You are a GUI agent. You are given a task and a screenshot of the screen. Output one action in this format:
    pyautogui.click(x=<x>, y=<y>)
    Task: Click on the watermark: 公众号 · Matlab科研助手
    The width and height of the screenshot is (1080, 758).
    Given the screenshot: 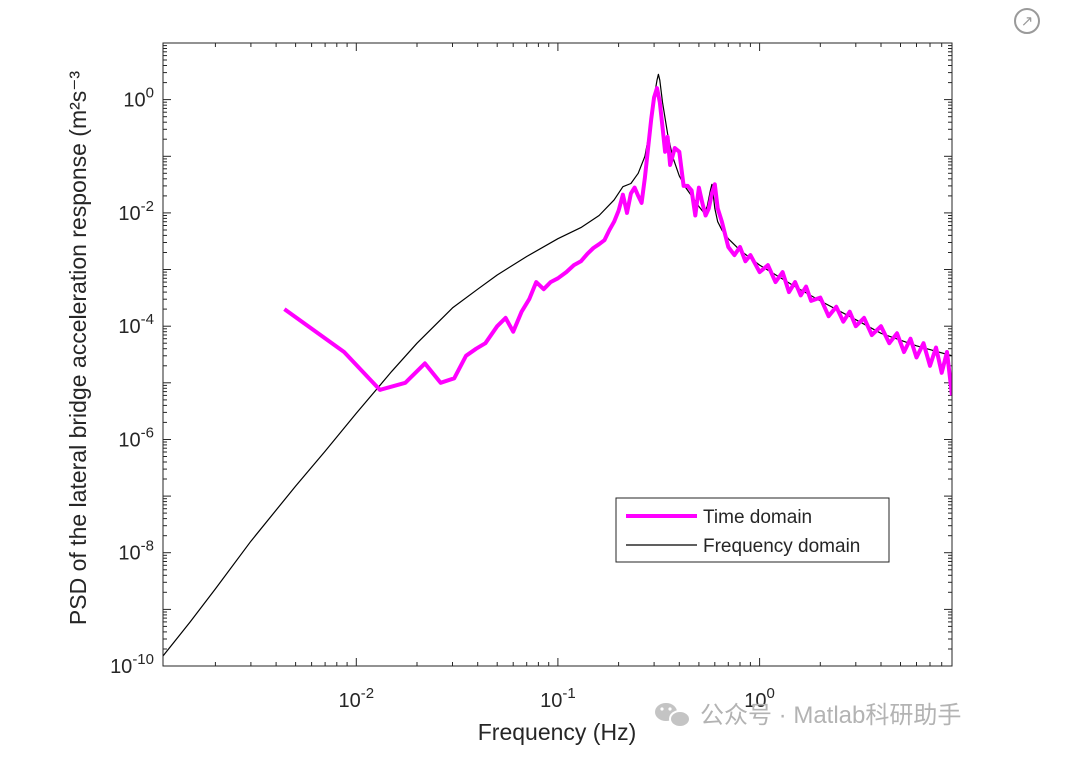 What is the action you would take?
    pyautogui.click(x=808, y=715)
    